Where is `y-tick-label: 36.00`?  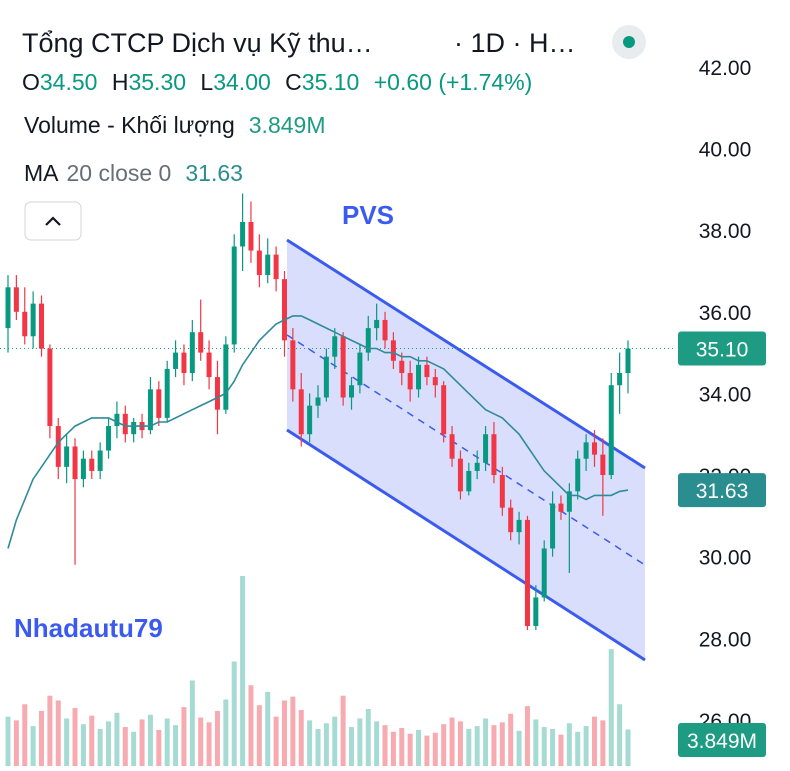
y-tick-label: 36.00 is located at coordinates (725, 313).